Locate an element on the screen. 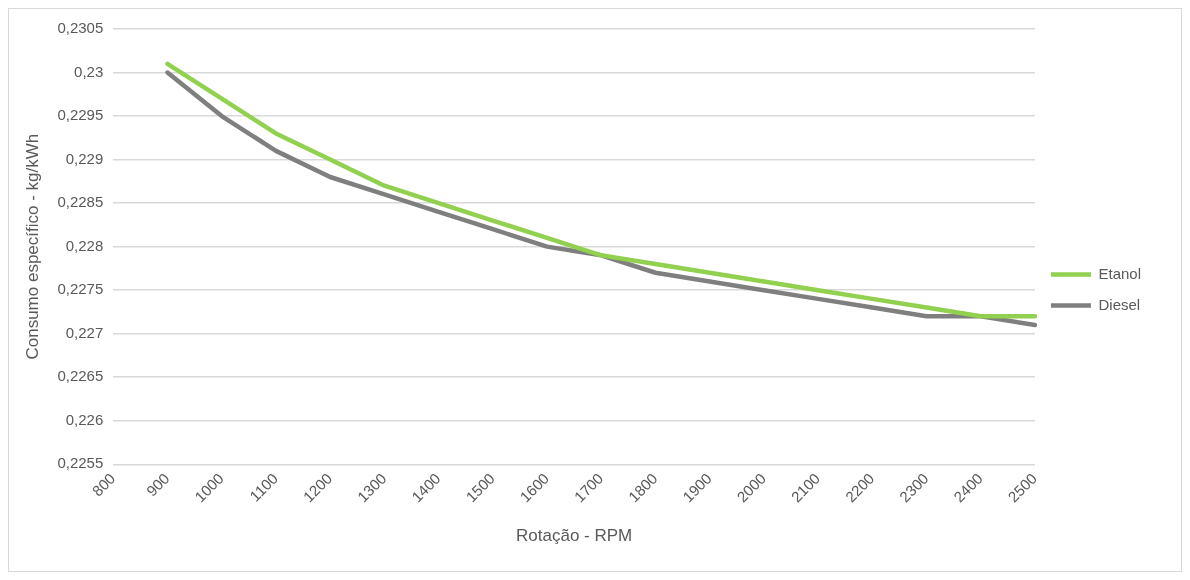  y-axis-title: Consumo específico - kg/kWh is located at coordinates (32, 246).